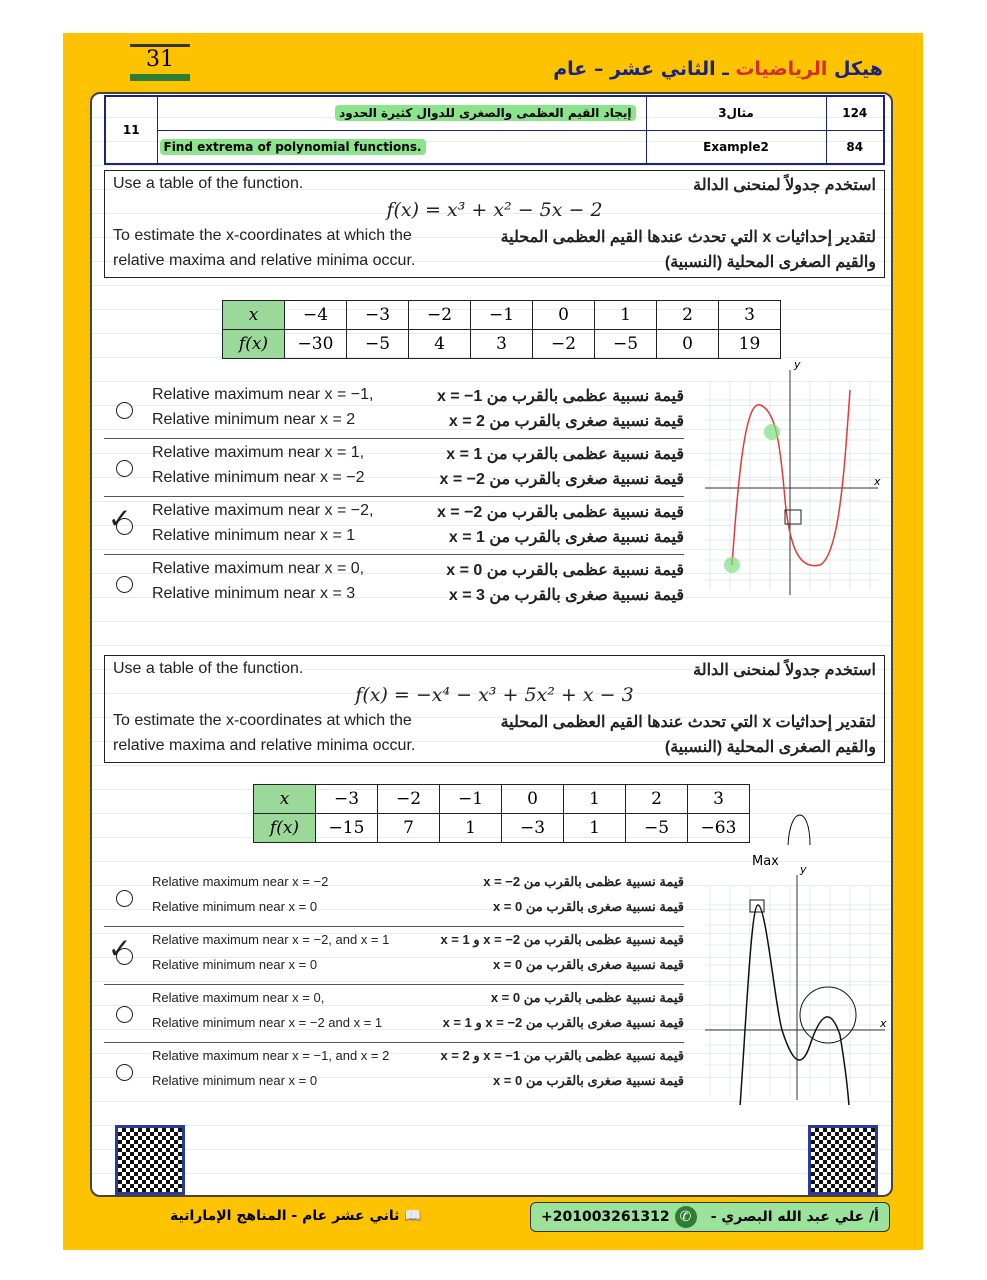 The image size is (987, 1280). Describe the element at coordinates (565, 454) in the screenshot. I see `option-ar-max: قيمة نسبية عظمى بالقرب من x = 1` at that location.